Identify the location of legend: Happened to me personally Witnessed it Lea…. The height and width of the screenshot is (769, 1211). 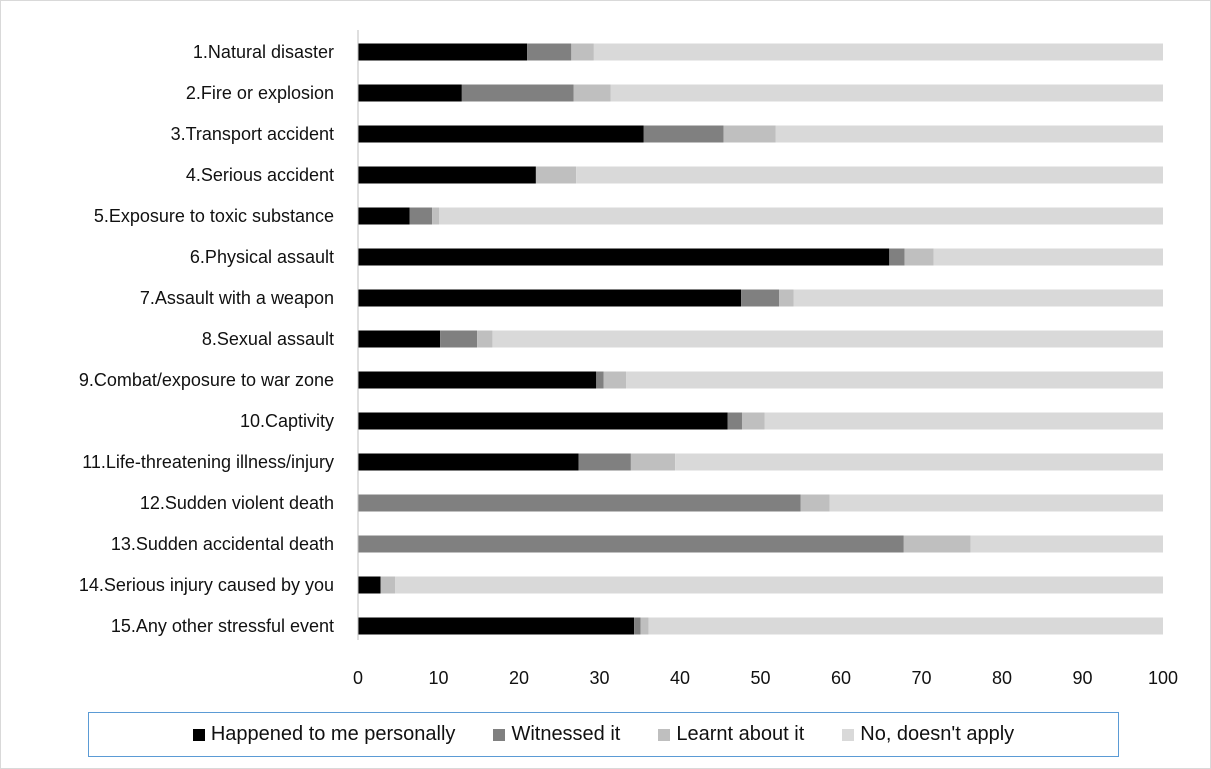
(603, 734).